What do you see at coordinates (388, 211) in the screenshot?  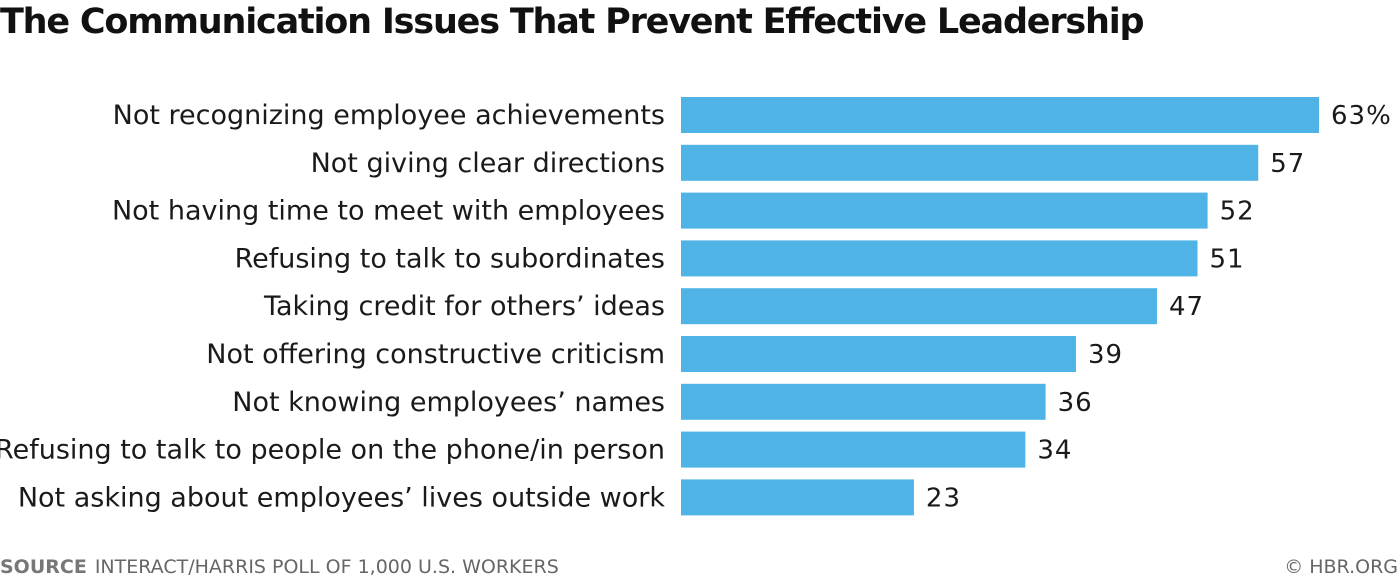 I see `category-label: Not having time to meet with employees` at bounding box center [388, 211].